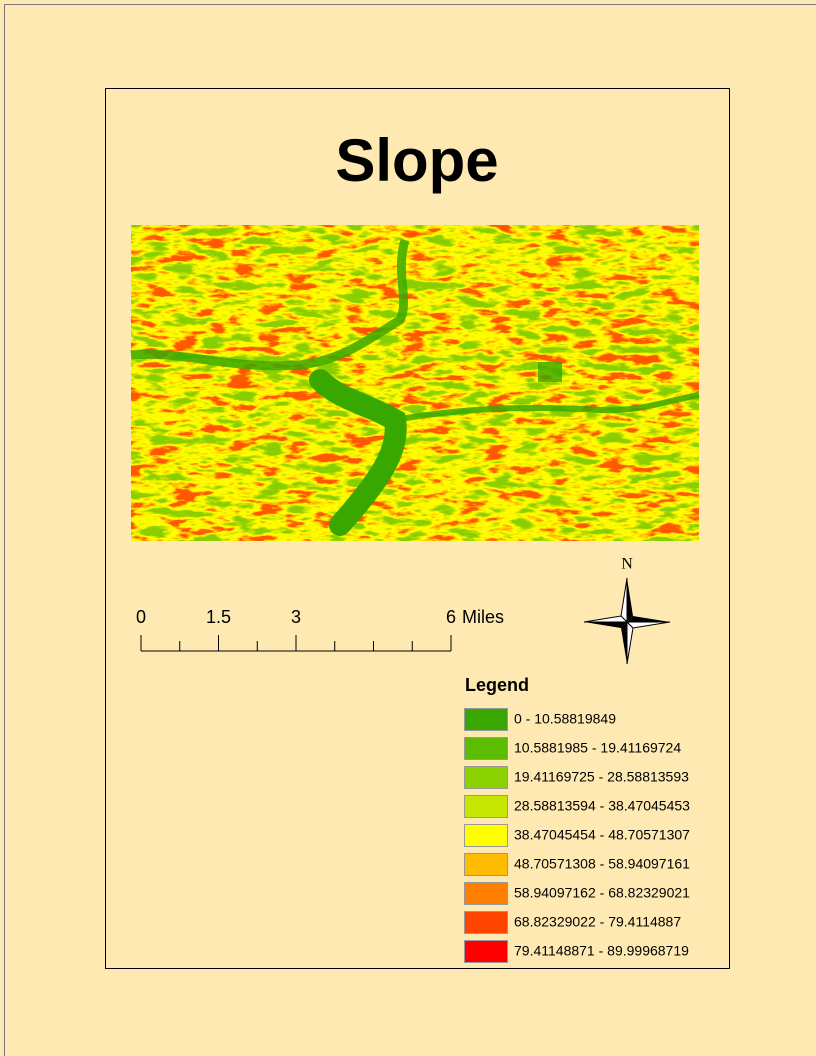  I want to click on legend-label: 0 - 10.58819849, so click(565, 719).